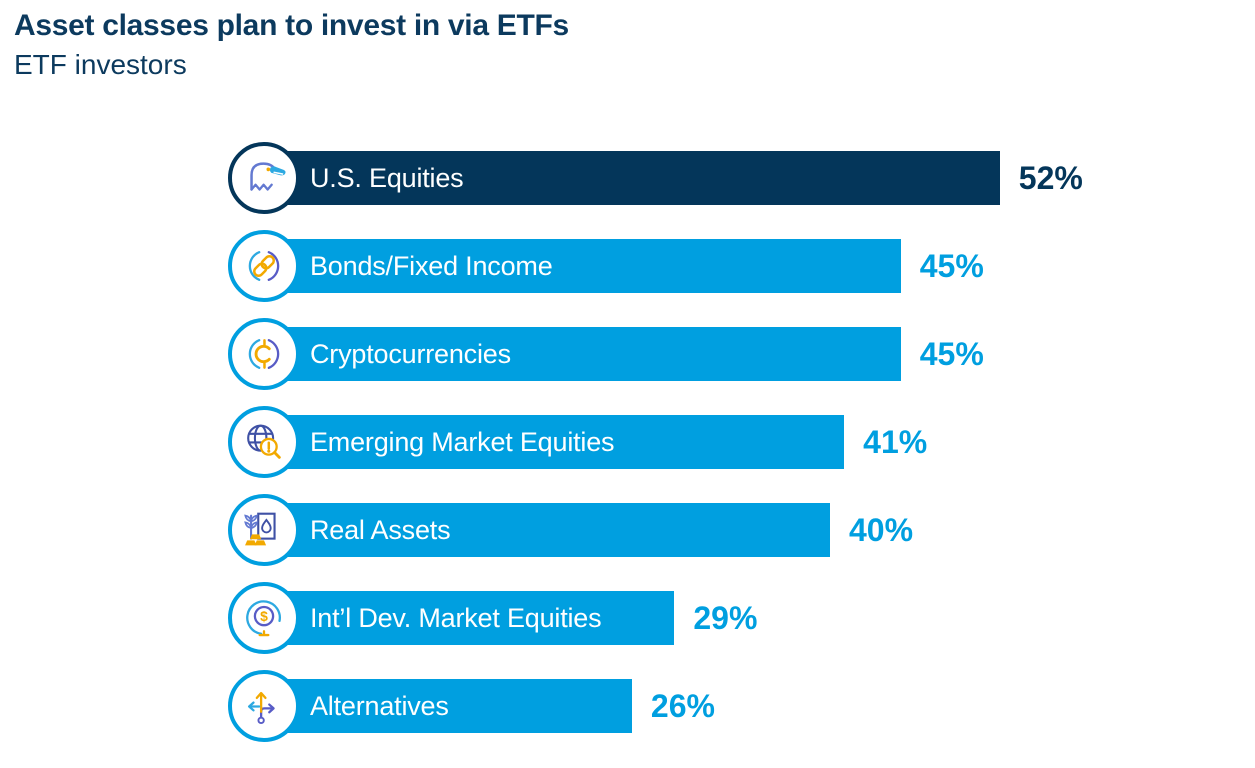 The width and height of the screenshot is (1255, 768). Describe the element at coordinates (268, 176) in the screenshot. I see `eagle-icon` at that location.